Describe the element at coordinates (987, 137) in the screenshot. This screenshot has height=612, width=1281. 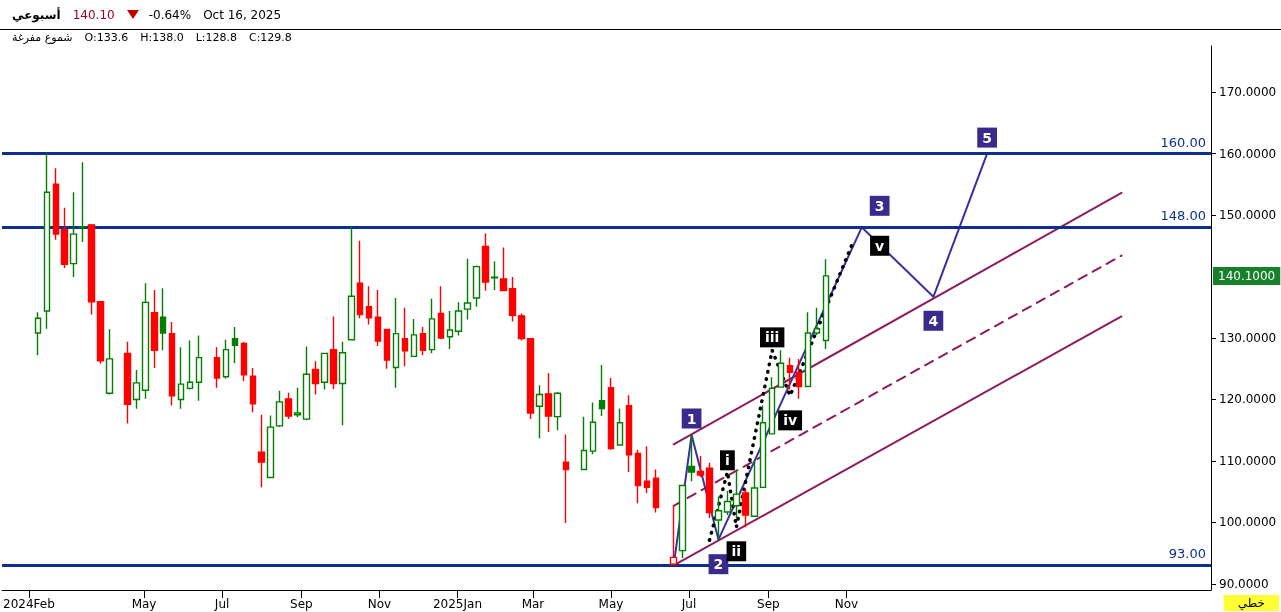
I see `annotation: 5` at that location.